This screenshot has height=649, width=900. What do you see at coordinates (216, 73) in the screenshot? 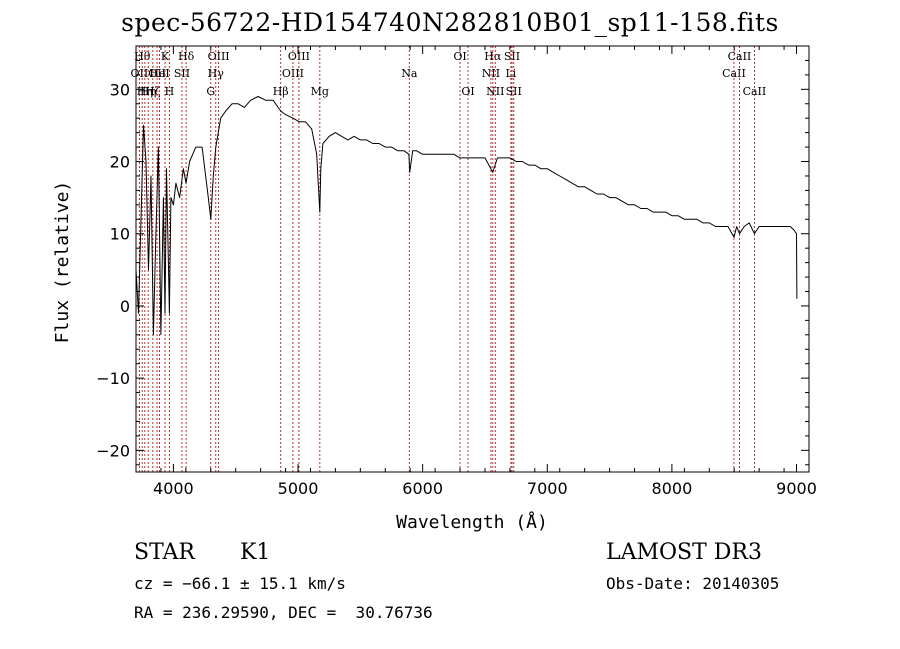
I see `line-label: Hγ` at bounding box center [216, 73].